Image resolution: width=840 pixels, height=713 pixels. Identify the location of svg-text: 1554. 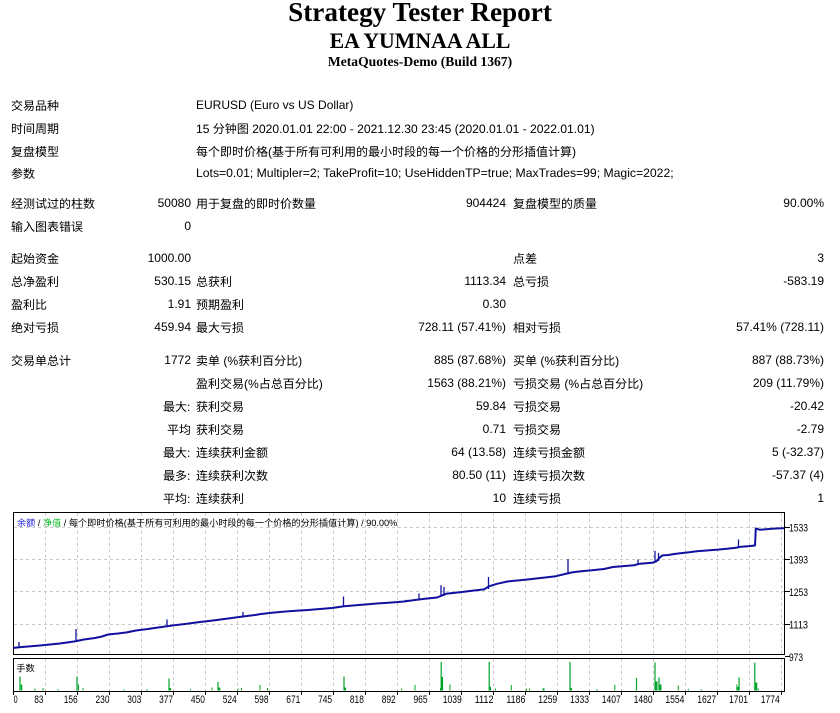
(674, 700).